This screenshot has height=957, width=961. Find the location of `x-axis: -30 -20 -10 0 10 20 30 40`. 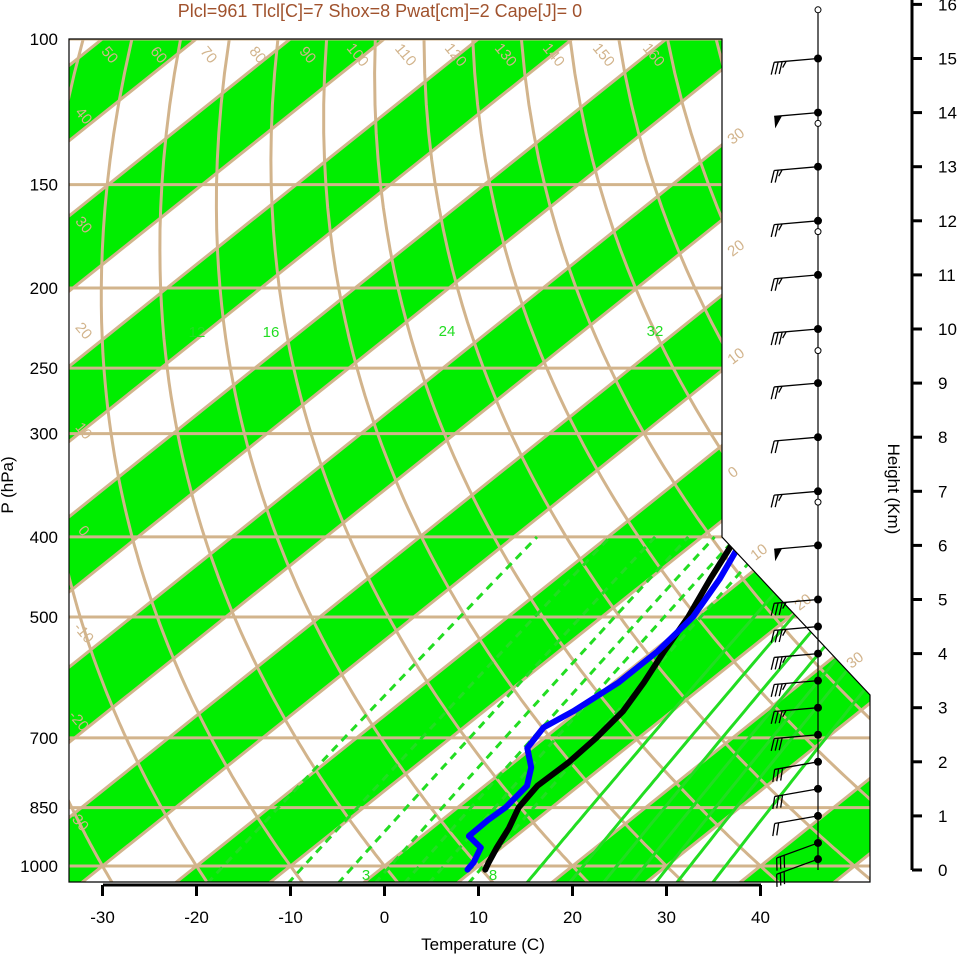

x-axis: -30 -20 -10 0 10 20 30 40 is located at coordinates (430, 905).